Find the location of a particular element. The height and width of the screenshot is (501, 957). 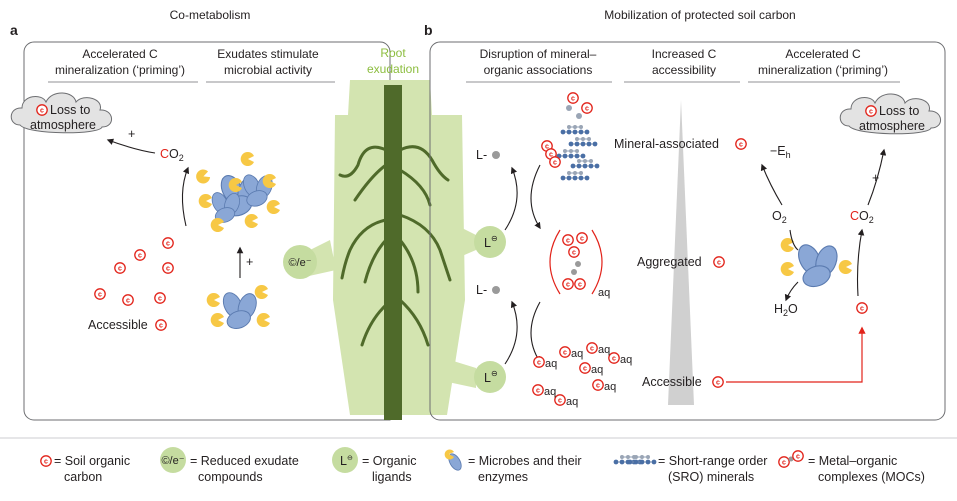

panel-b-ligand-bind-arrow-top is located at coordinates (511, 198).